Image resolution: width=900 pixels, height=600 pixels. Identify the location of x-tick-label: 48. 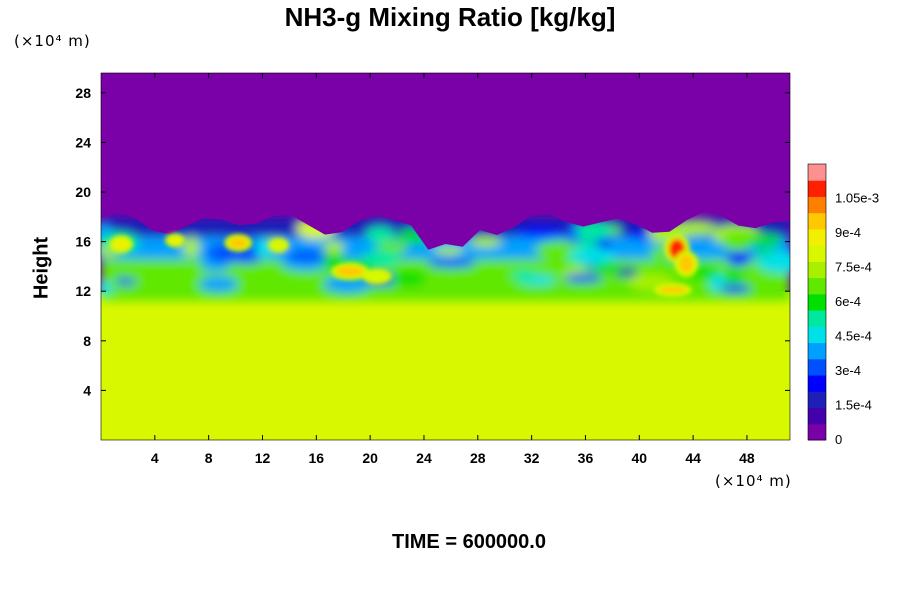
(747, 458).